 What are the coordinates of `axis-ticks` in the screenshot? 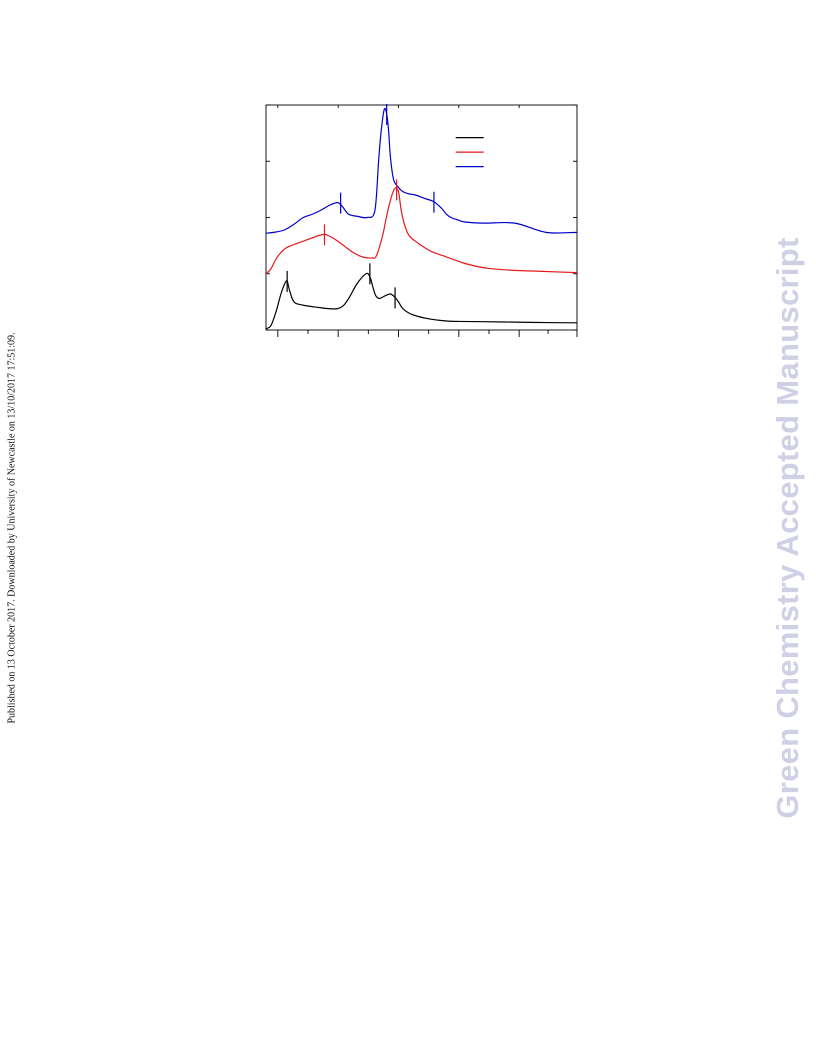 It's located at (422, 220).